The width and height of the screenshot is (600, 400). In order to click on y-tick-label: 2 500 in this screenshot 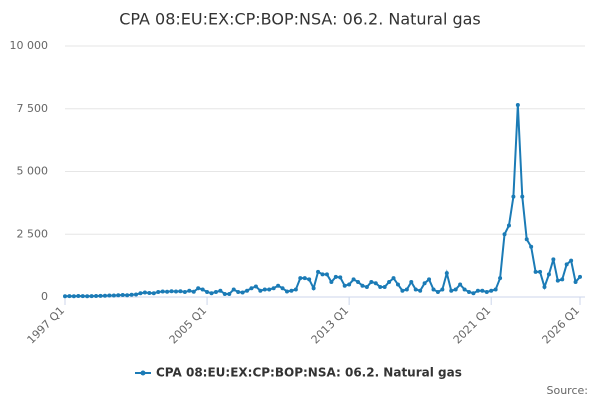, I will do `click(33, 233)`.